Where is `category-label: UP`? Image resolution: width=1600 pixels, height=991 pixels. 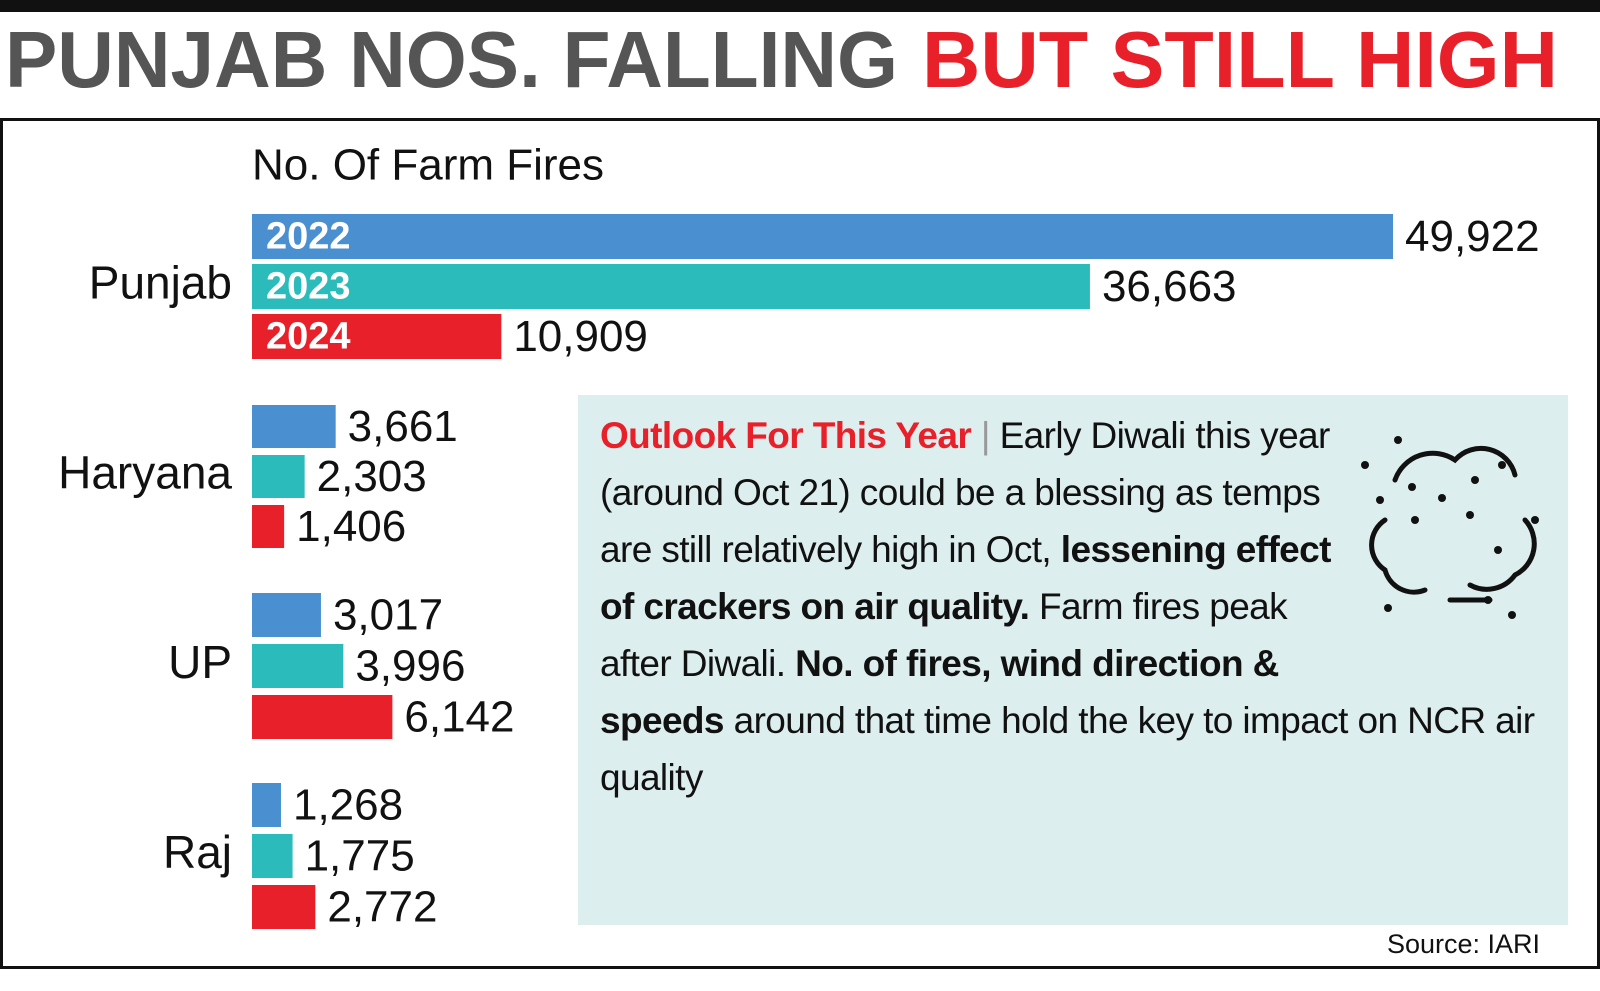
category-label: UP is located at coordinates (200, 662).